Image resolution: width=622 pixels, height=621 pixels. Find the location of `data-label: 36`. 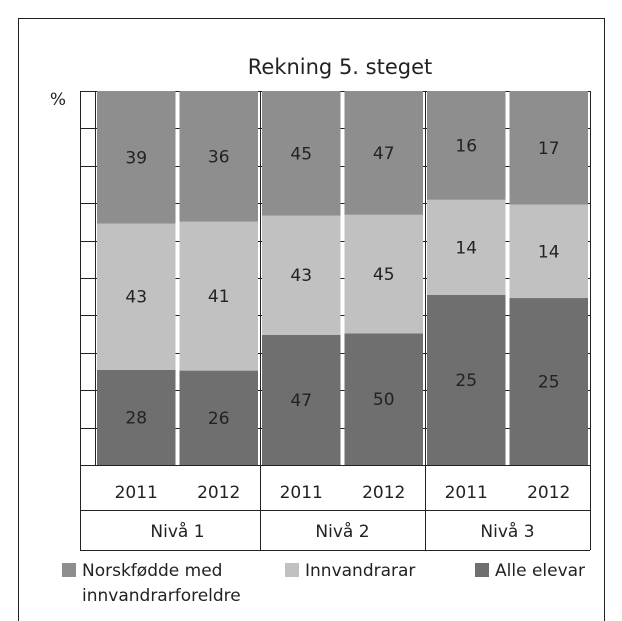

data-label: 36 is located at coordinates (219, 157).